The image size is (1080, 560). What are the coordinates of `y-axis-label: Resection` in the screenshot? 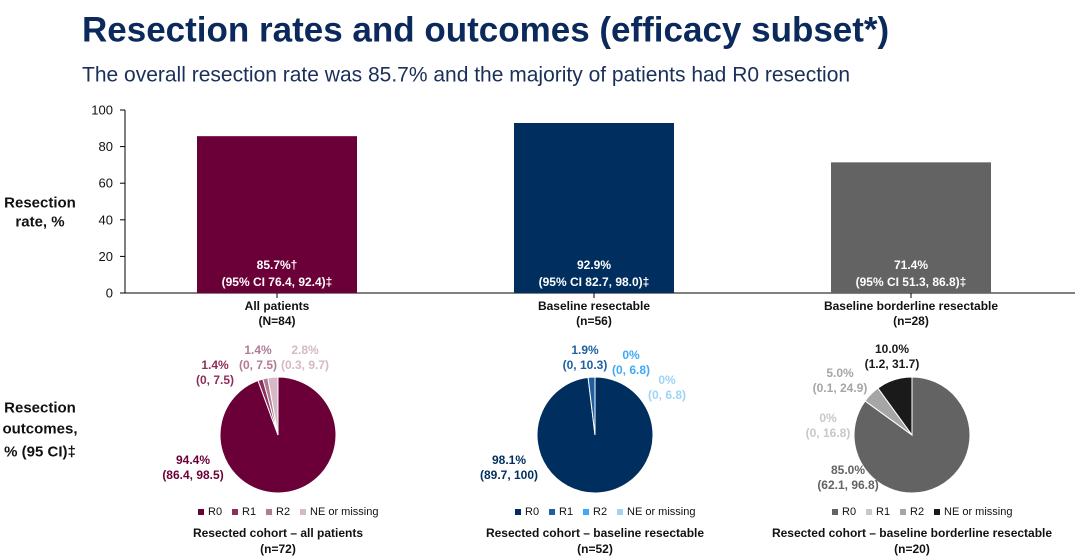 It's located at (40, 203).